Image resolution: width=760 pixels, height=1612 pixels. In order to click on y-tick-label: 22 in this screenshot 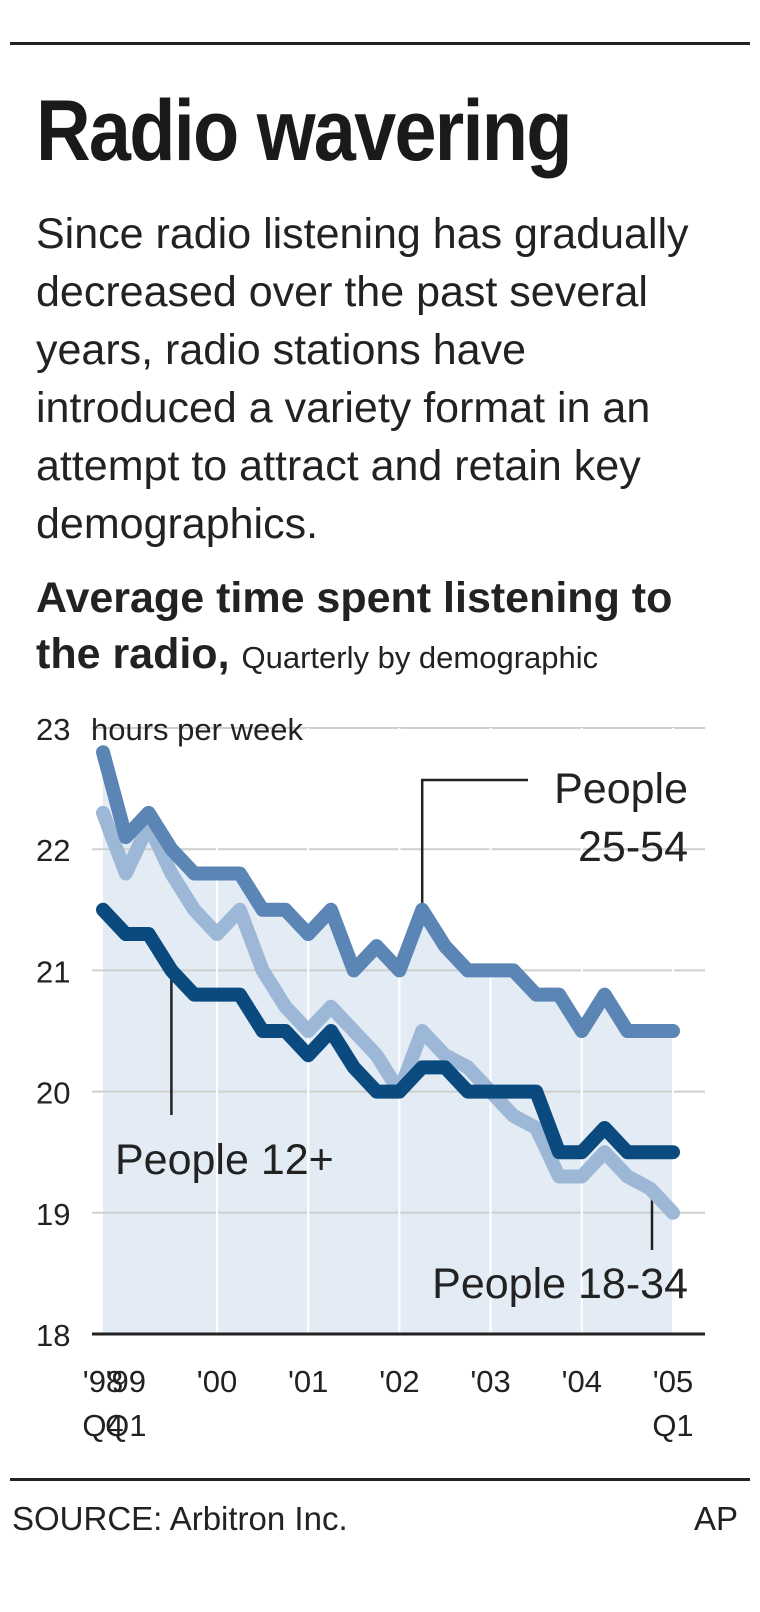, I will do `click(53, 850)`.